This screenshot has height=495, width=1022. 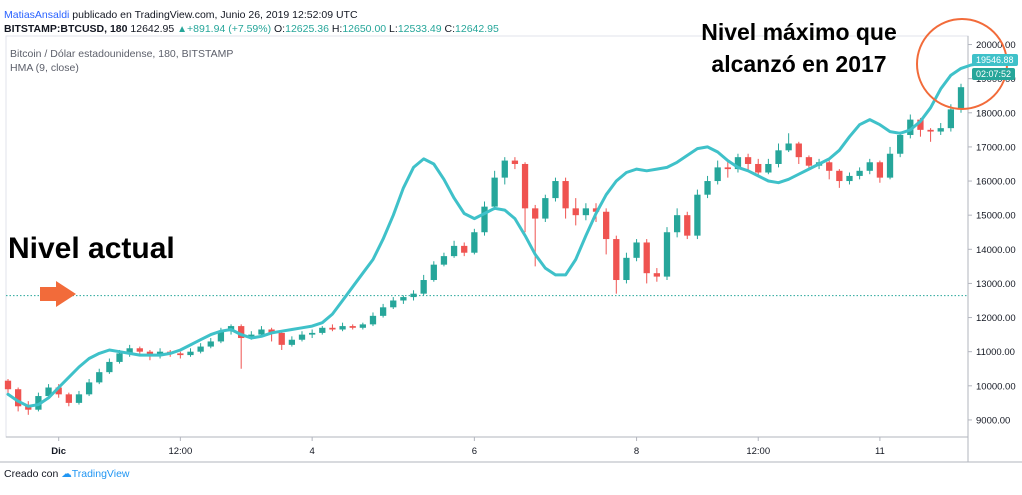 What do you see at coordinates (100, 474) in the screenshot?
I see `tradingview-brand: TradingView` at bounding box center [100, 474].